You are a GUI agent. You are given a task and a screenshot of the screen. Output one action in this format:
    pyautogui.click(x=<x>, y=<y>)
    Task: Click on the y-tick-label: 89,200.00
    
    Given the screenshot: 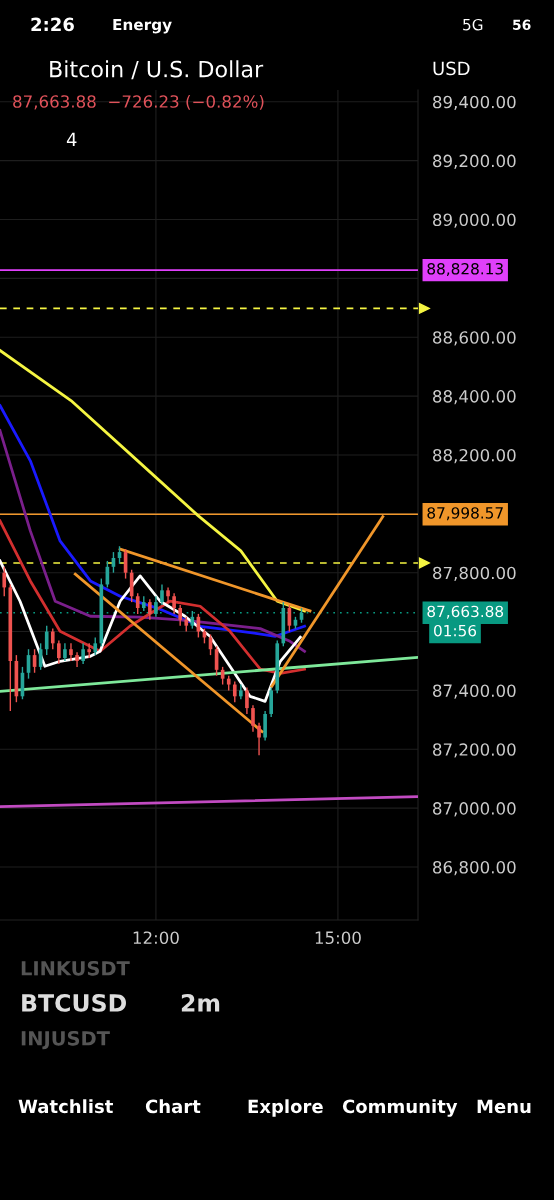 What is the action you would take?
    pyautogui.click(x=474, y=161)
    